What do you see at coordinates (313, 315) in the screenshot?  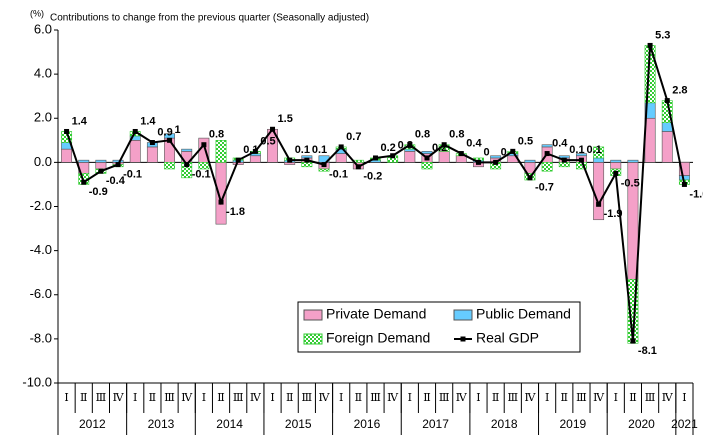 I see `legend-swatch` at bounding box center [313, 315].